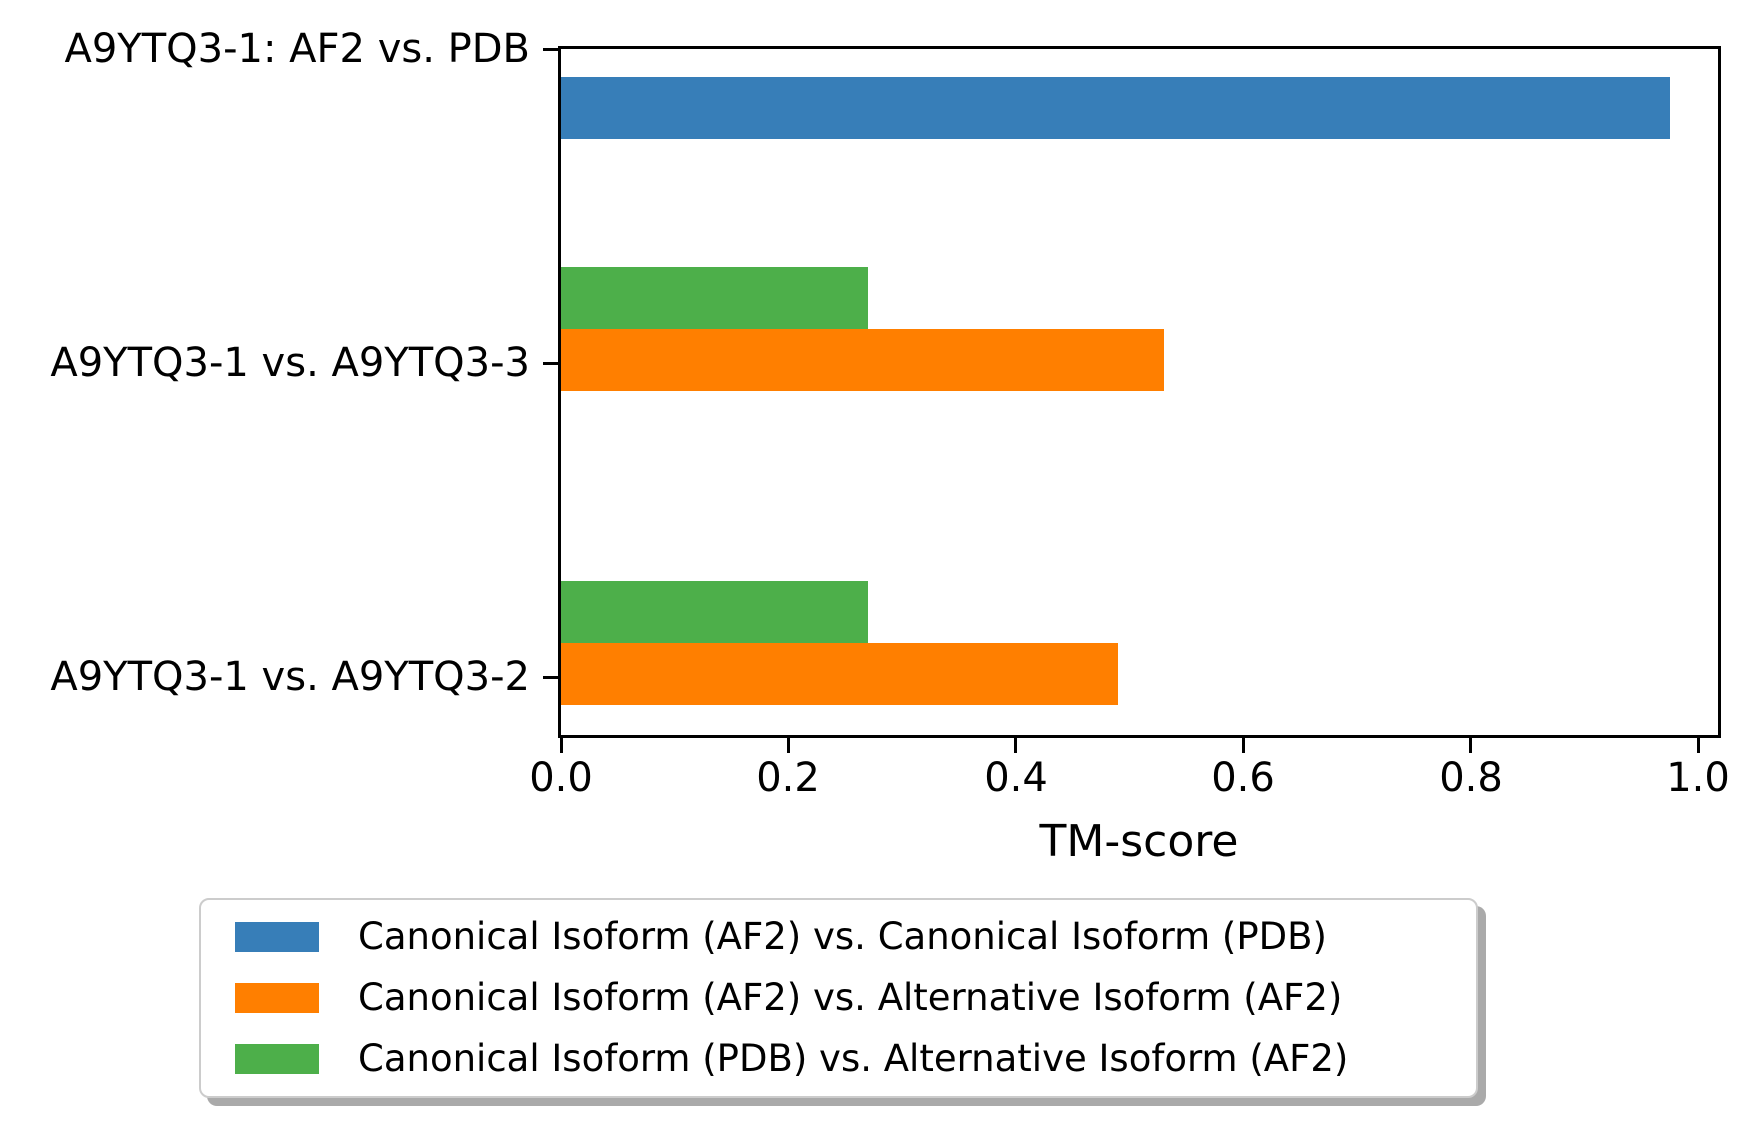 This screenshot has width=1758, height=1129. I want to click on x-tick-label: 1.0, so click(1698, 778).